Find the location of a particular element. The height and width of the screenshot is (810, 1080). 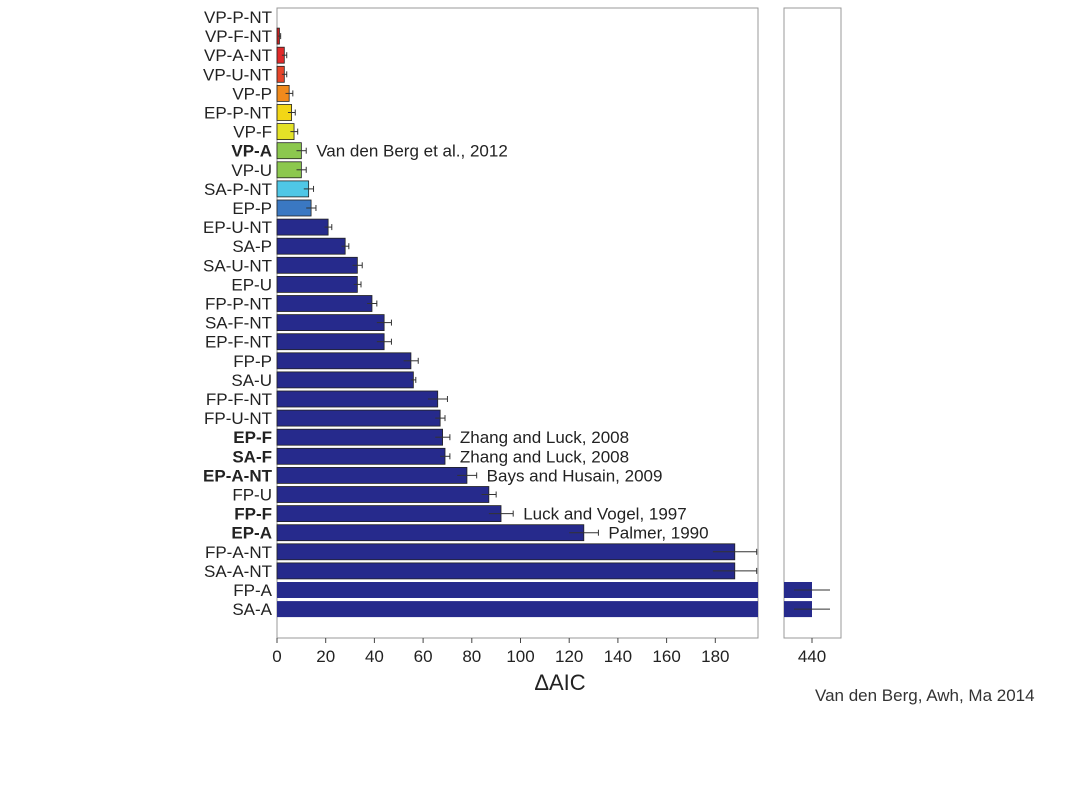

x-tick-label: 0 is located at coordinates (276, 656).